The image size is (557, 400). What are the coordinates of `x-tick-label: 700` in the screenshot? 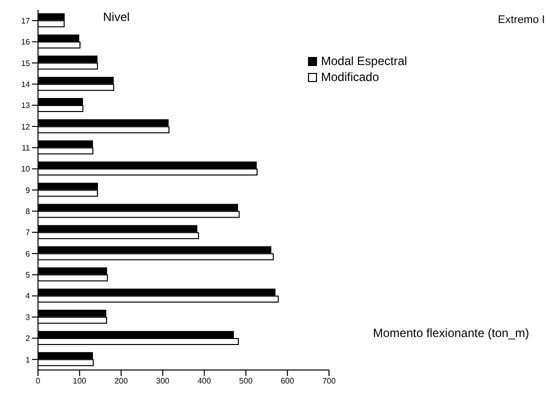 It's located at (329, 381).